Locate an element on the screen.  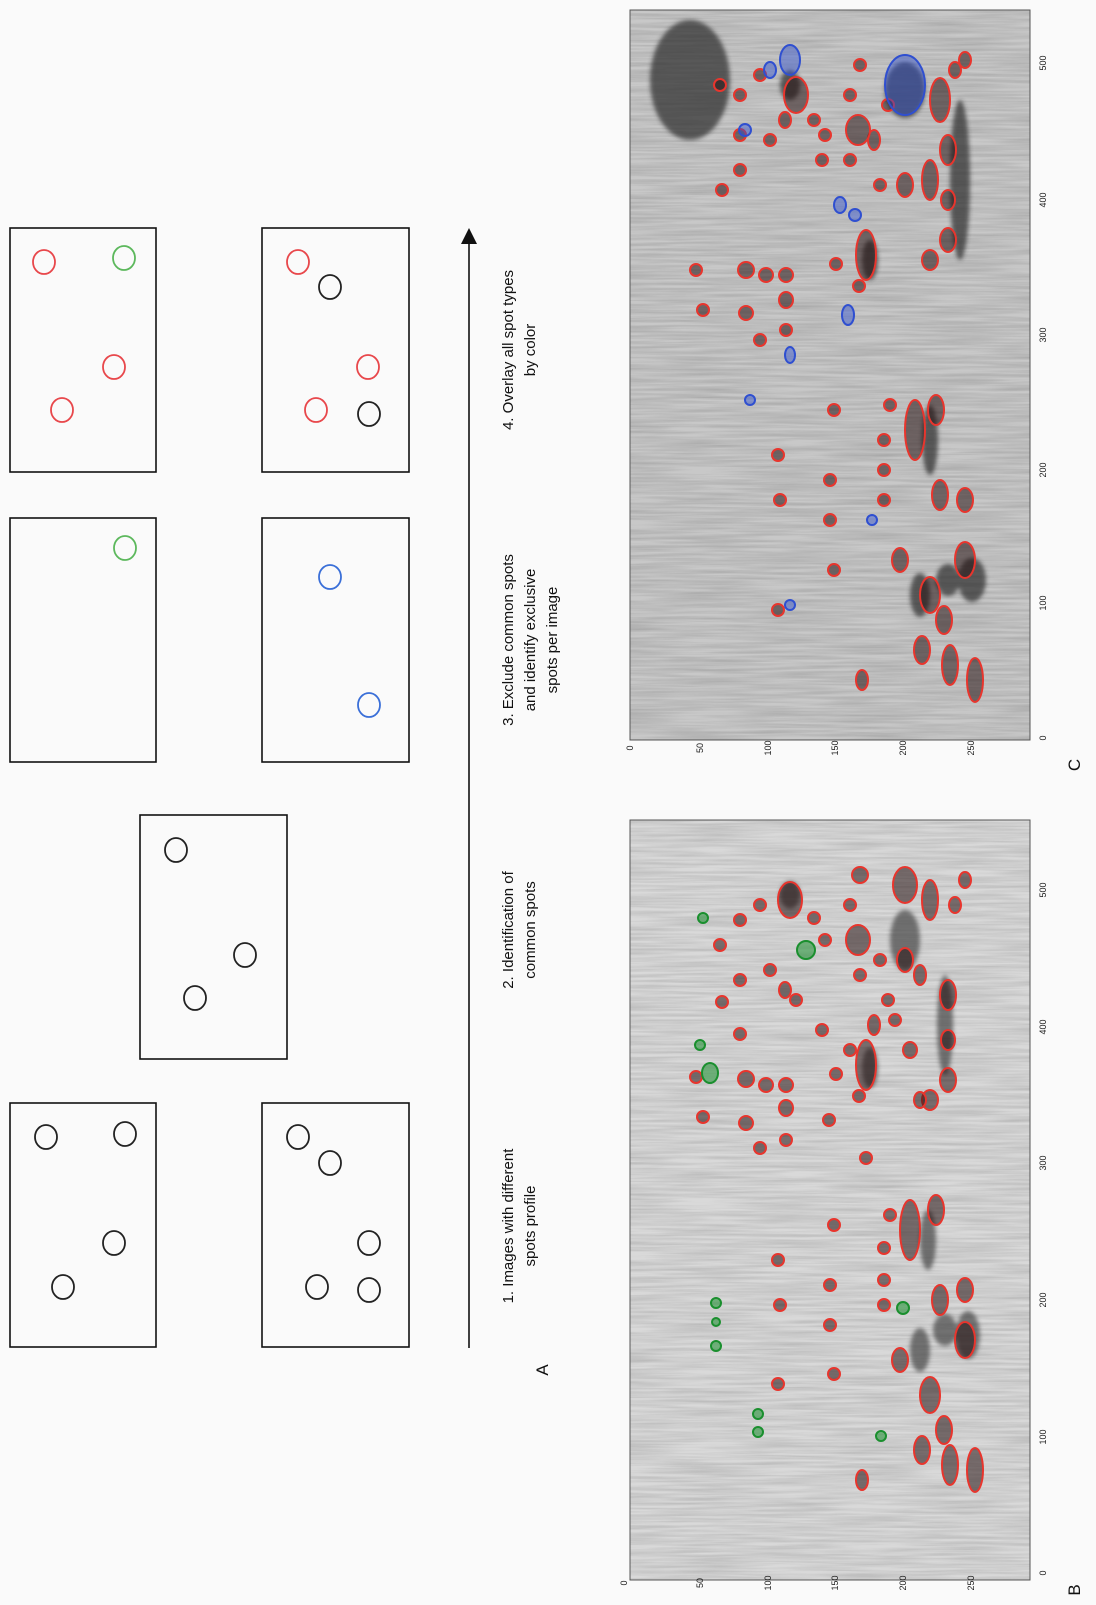
step2-caption-line2: common spots is located at coordinates (530, 930).